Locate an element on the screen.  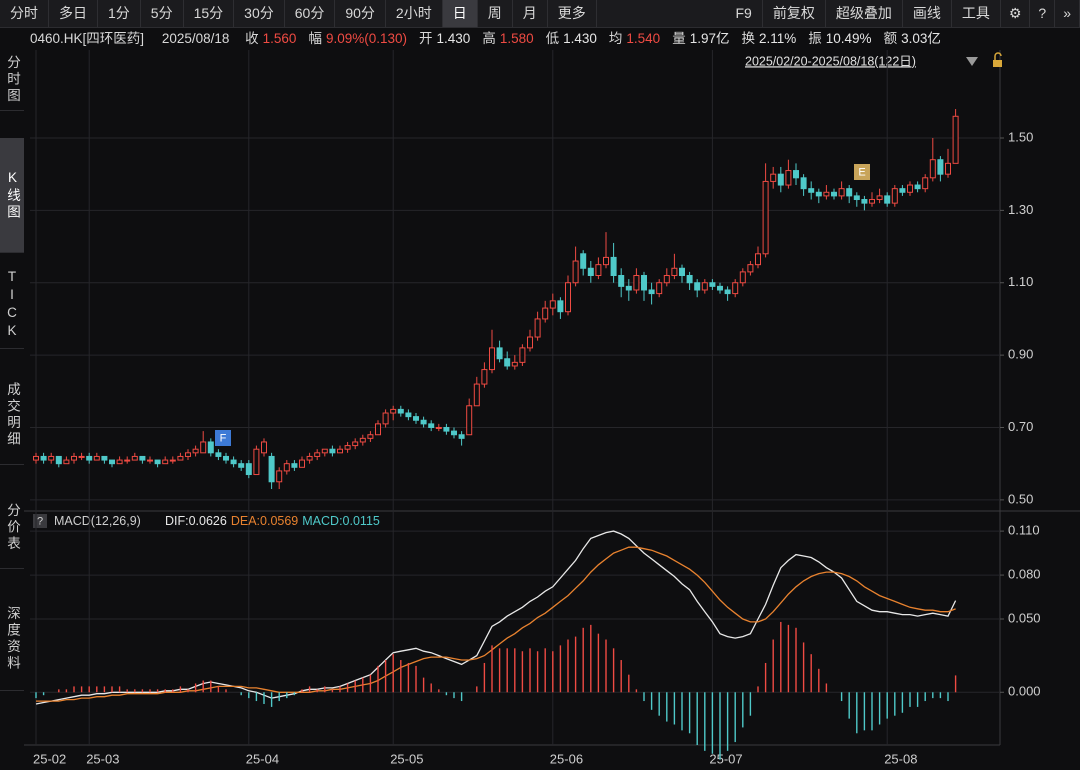
side-tab: 成交明细 is located at coordinates (12, 415).